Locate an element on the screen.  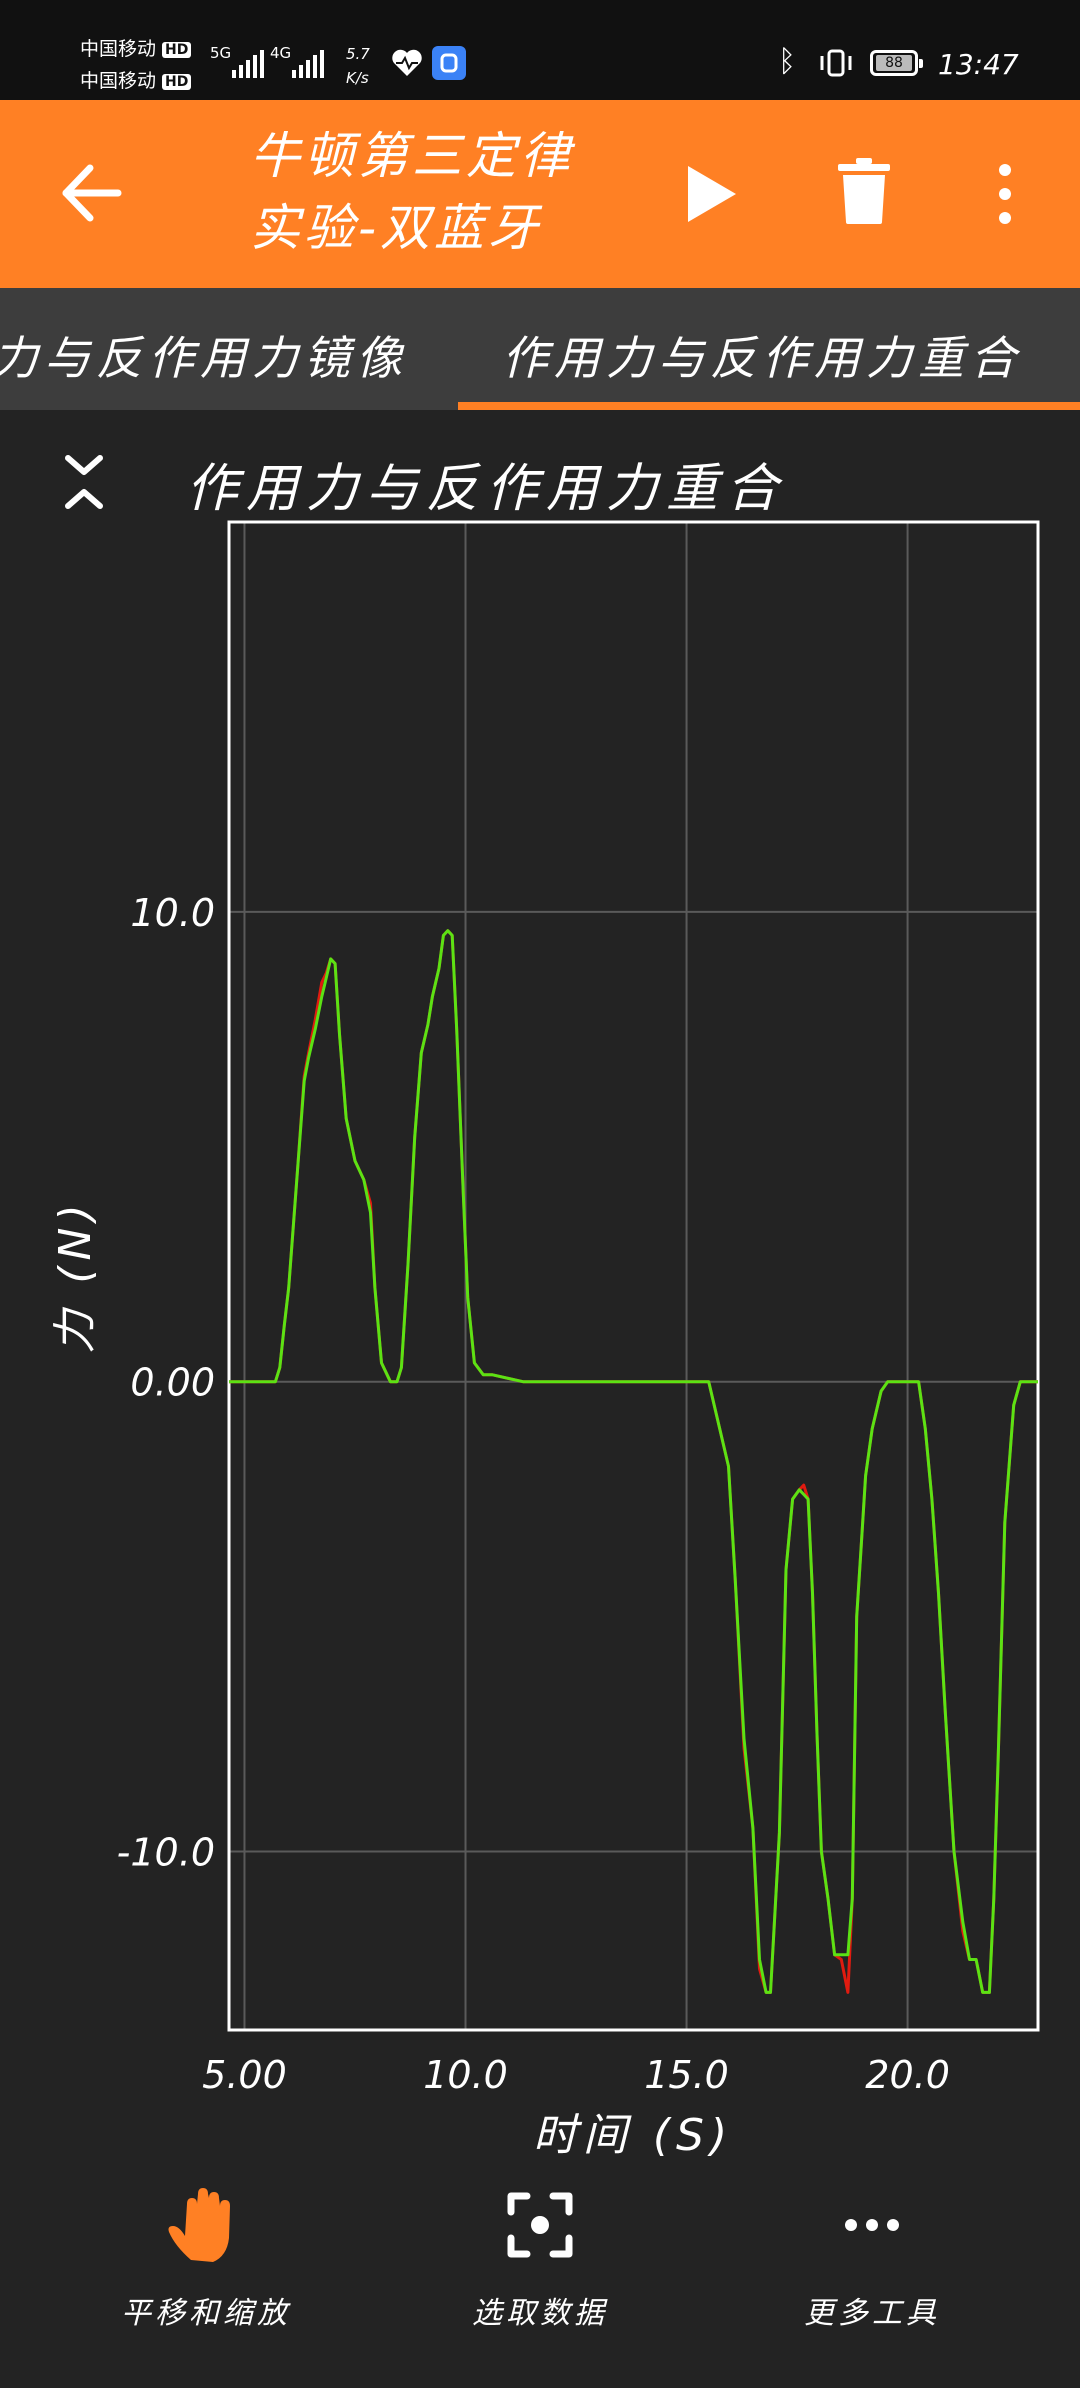
page-title-line-1: 牛顿第三定律 is located at coordinates (412, 156).